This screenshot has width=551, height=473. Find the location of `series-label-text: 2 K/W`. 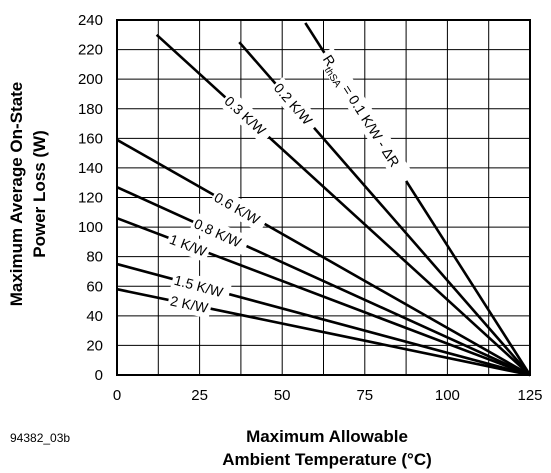

series-label-text: 2 K/W is located at coordinates (189, 304).